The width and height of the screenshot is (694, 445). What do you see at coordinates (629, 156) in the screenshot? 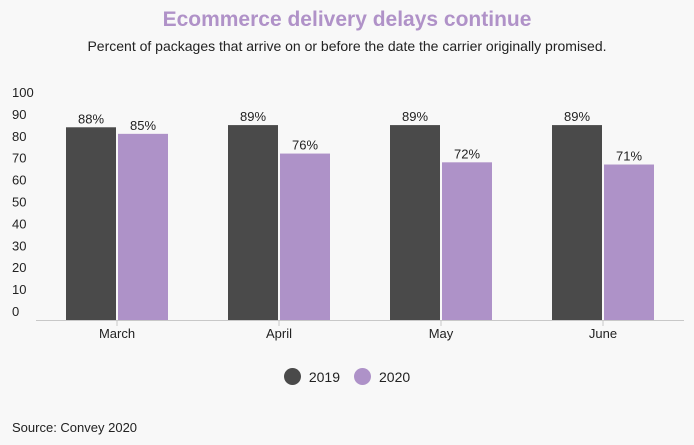
I see `data-label: 71%` at bounding box center [629, 156].